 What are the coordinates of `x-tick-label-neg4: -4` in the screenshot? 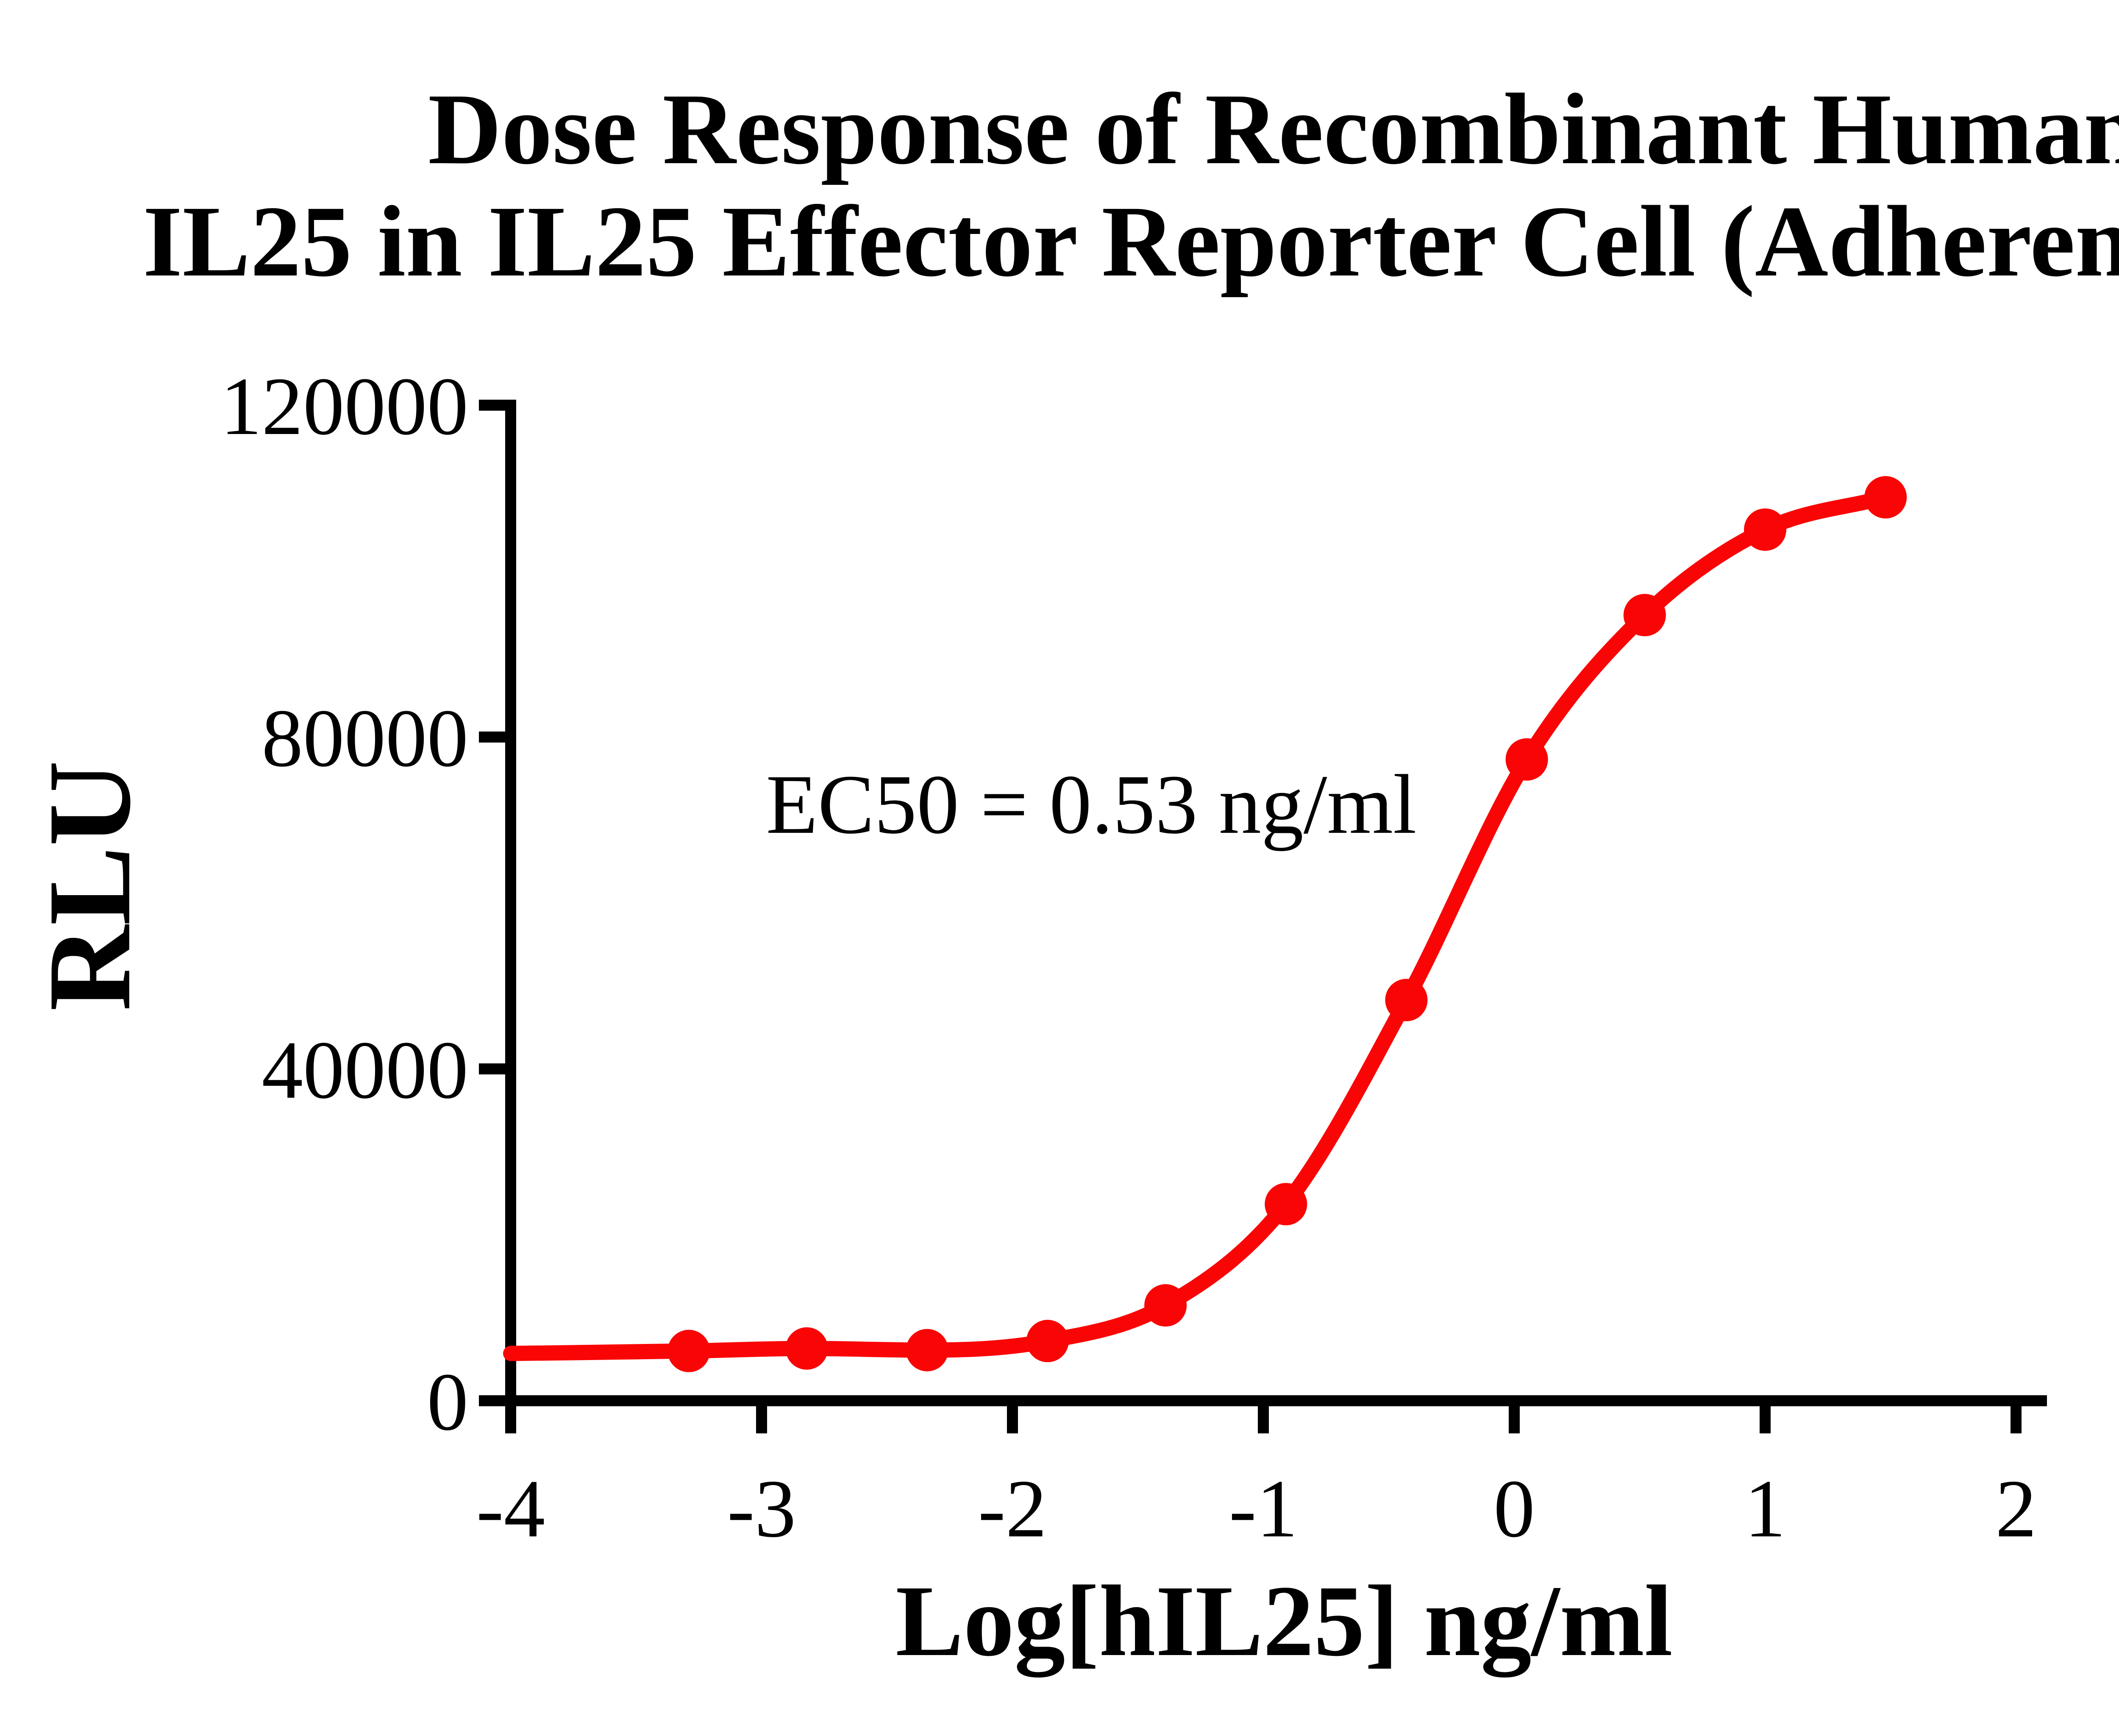 It's located at (511, 1509).